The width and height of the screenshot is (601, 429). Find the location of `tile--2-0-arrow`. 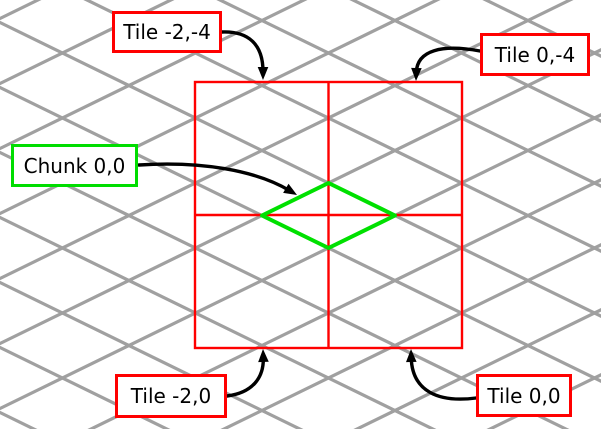

tile--2-0-arrow is located at coordinates (247, 373).